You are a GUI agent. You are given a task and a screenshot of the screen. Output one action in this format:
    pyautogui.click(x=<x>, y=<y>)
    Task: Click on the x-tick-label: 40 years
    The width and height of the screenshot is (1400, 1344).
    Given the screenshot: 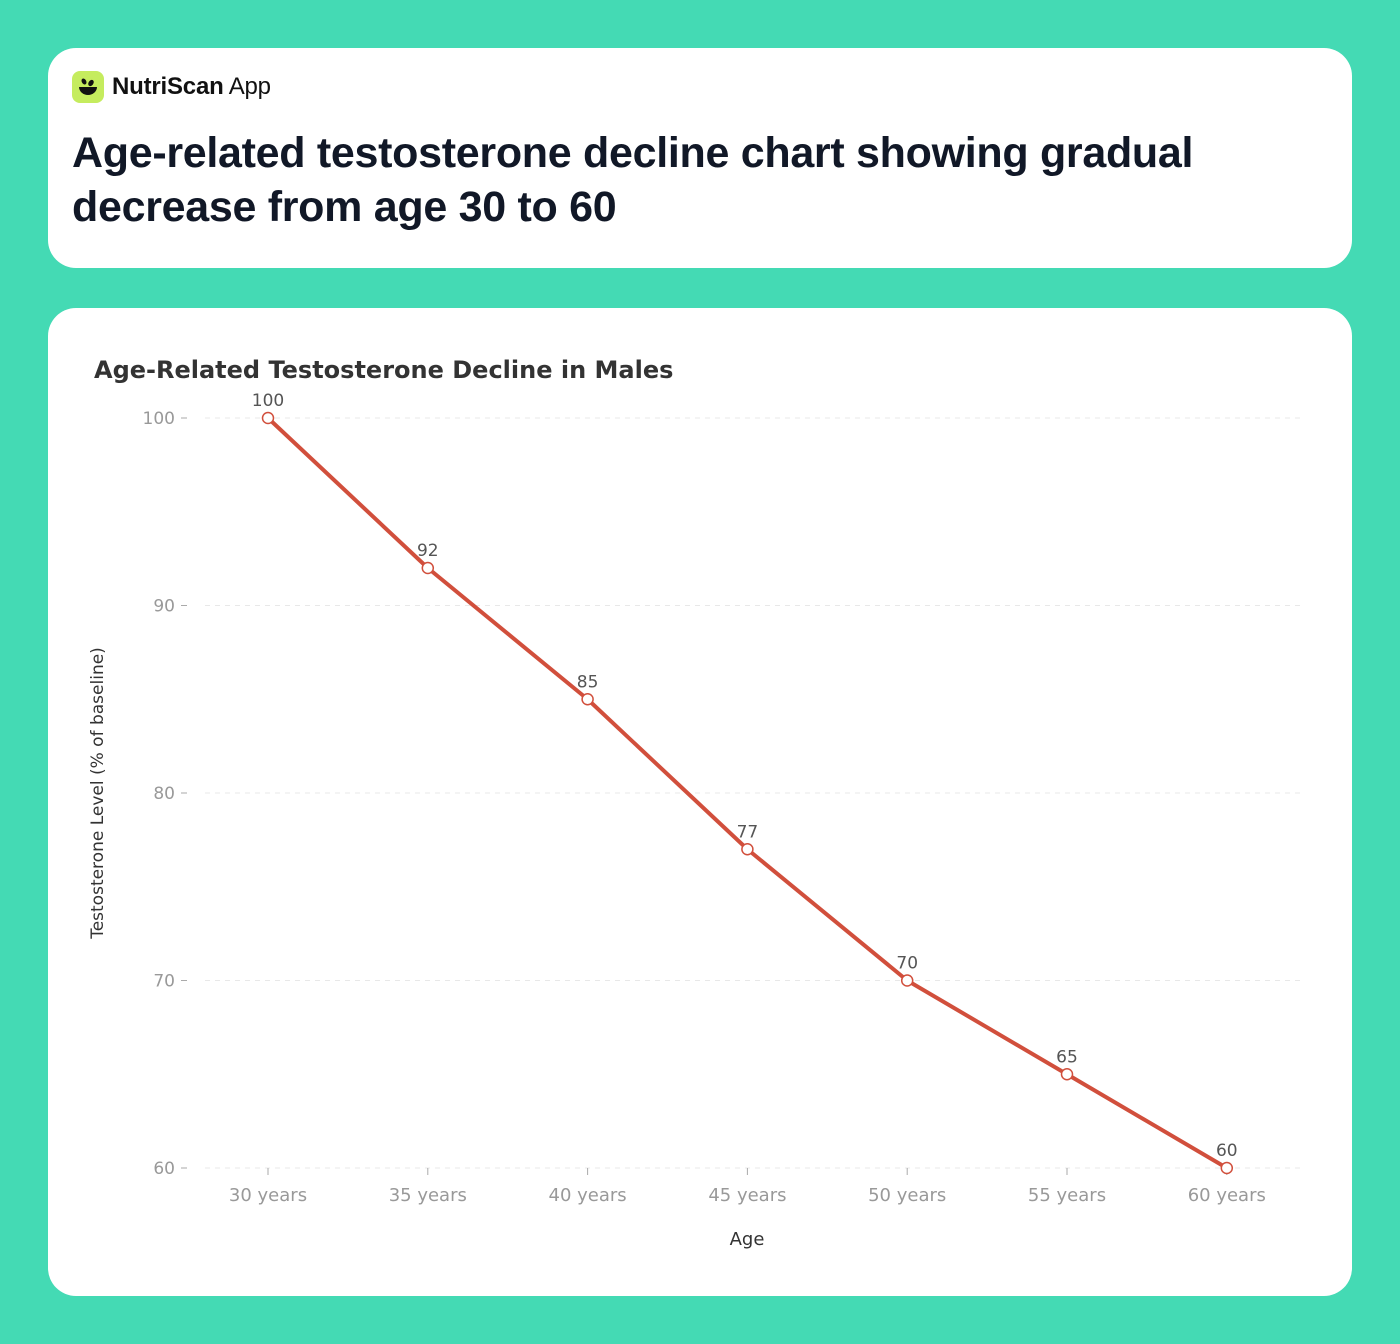 What is the action you would take?
    pyautogui.click(x=588, y=1195)
    